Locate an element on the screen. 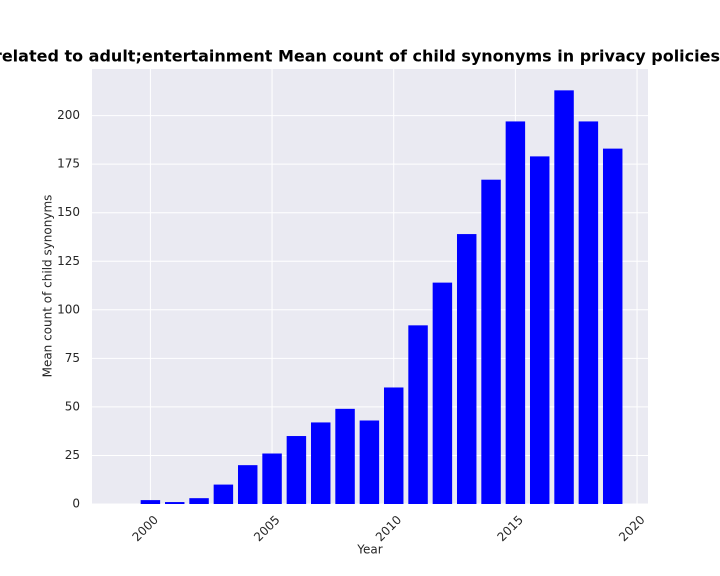 The height and width of the screenshot is (576, 720). x-tick-label: 2005 is located at coordinates (266, 528).